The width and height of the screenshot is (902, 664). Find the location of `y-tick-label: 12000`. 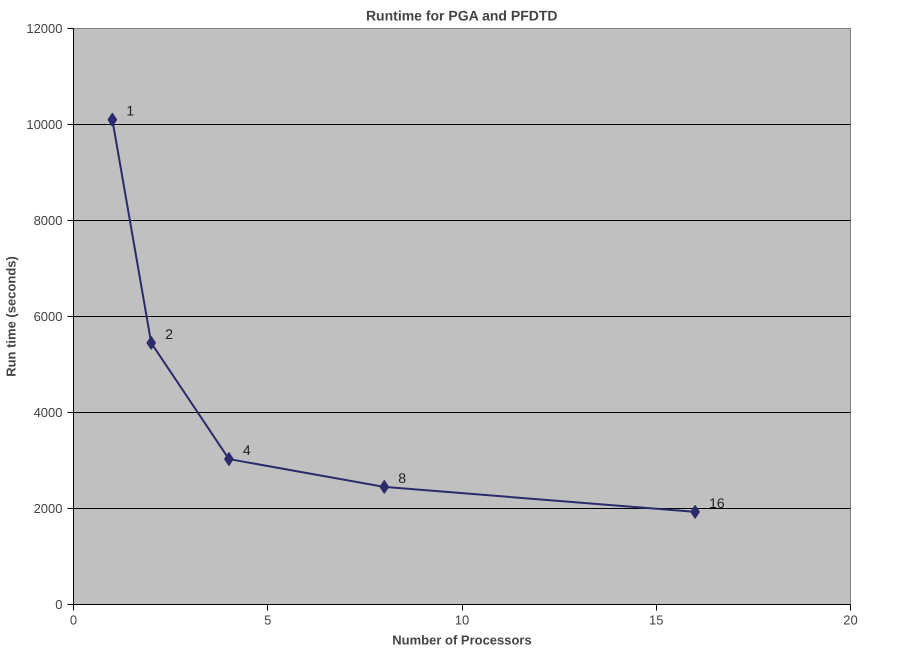

y-tick-label: 12000 is located at coordinates (44, 28).